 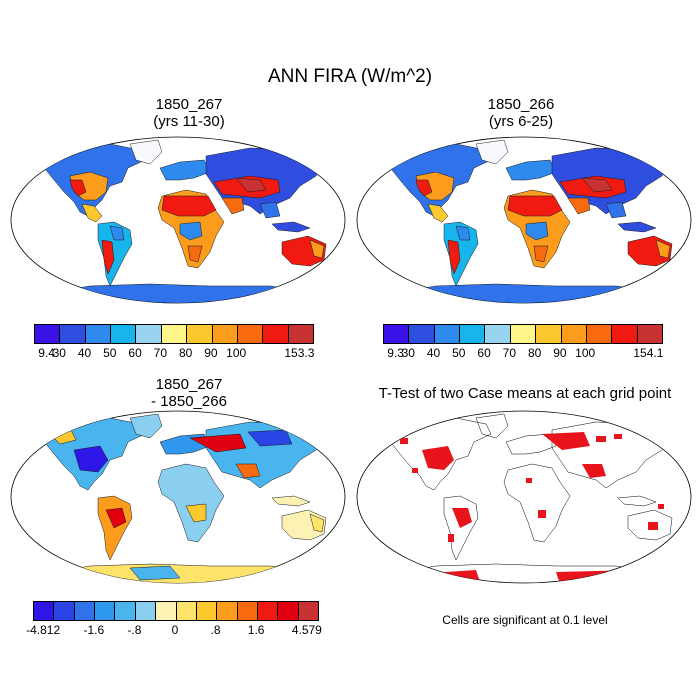 What do you see at coordinates (509, 353) in the screenshot?
I see `colorbar-2-tick-label: 70` at bounding box center [509, 353].